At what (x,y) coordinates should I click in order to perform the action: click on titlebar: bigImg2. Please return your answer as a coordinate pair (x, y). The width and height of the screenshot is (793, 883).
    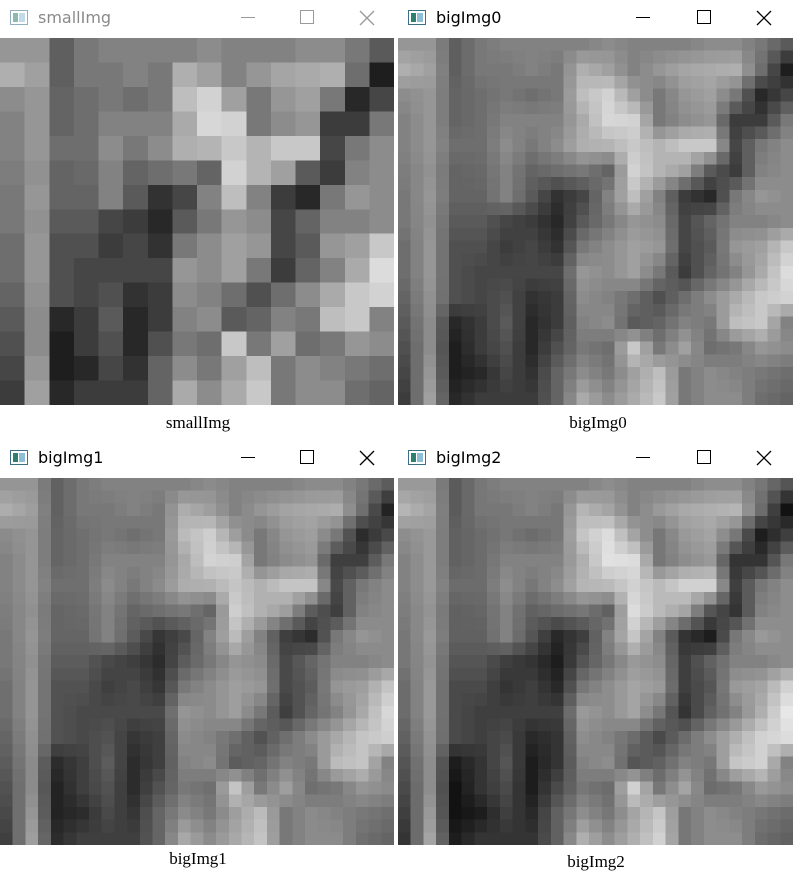
    Looking at the image, I should click on (595, 459).